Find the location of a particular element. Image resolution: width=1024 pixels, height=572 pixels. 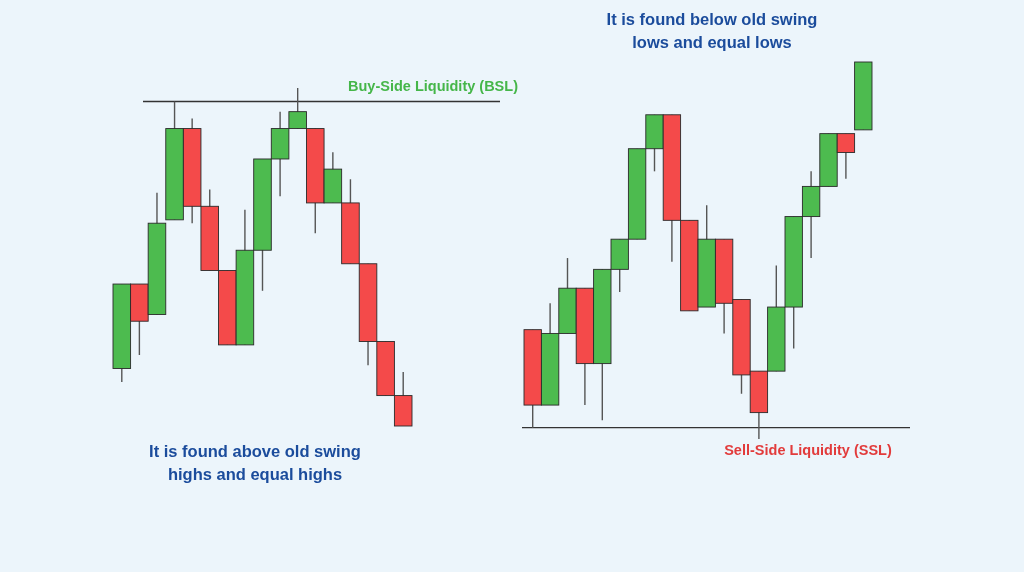

ref-line-label: Sell-Side Liquidity (SSL) is located at coordinates (808, 449).